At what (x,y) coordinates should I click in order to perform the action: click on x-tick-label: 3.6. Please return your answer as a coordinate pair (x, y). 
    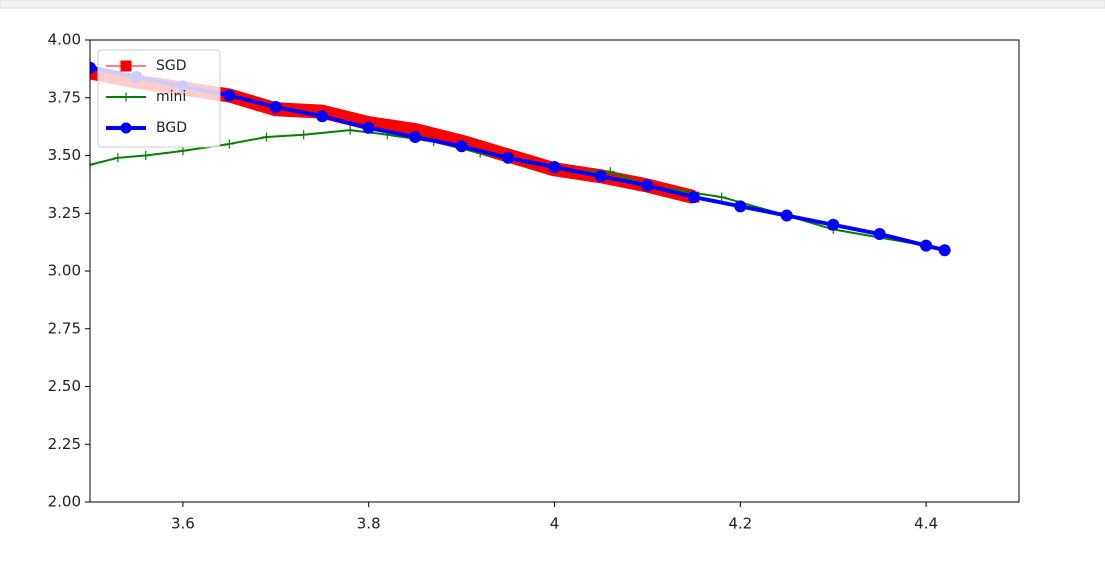
    Looking at the image, I should click on (183, 524).